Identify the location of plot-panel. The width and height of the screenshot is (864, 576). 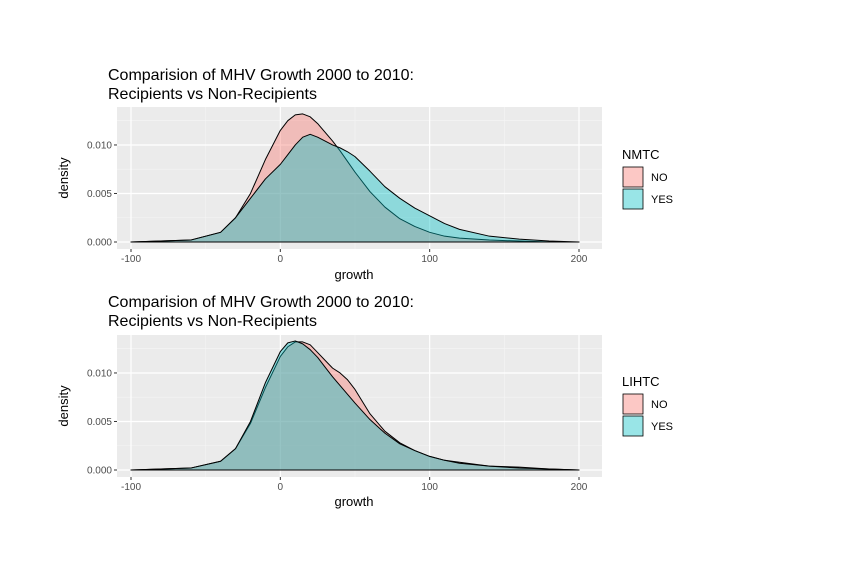
(359, 406).